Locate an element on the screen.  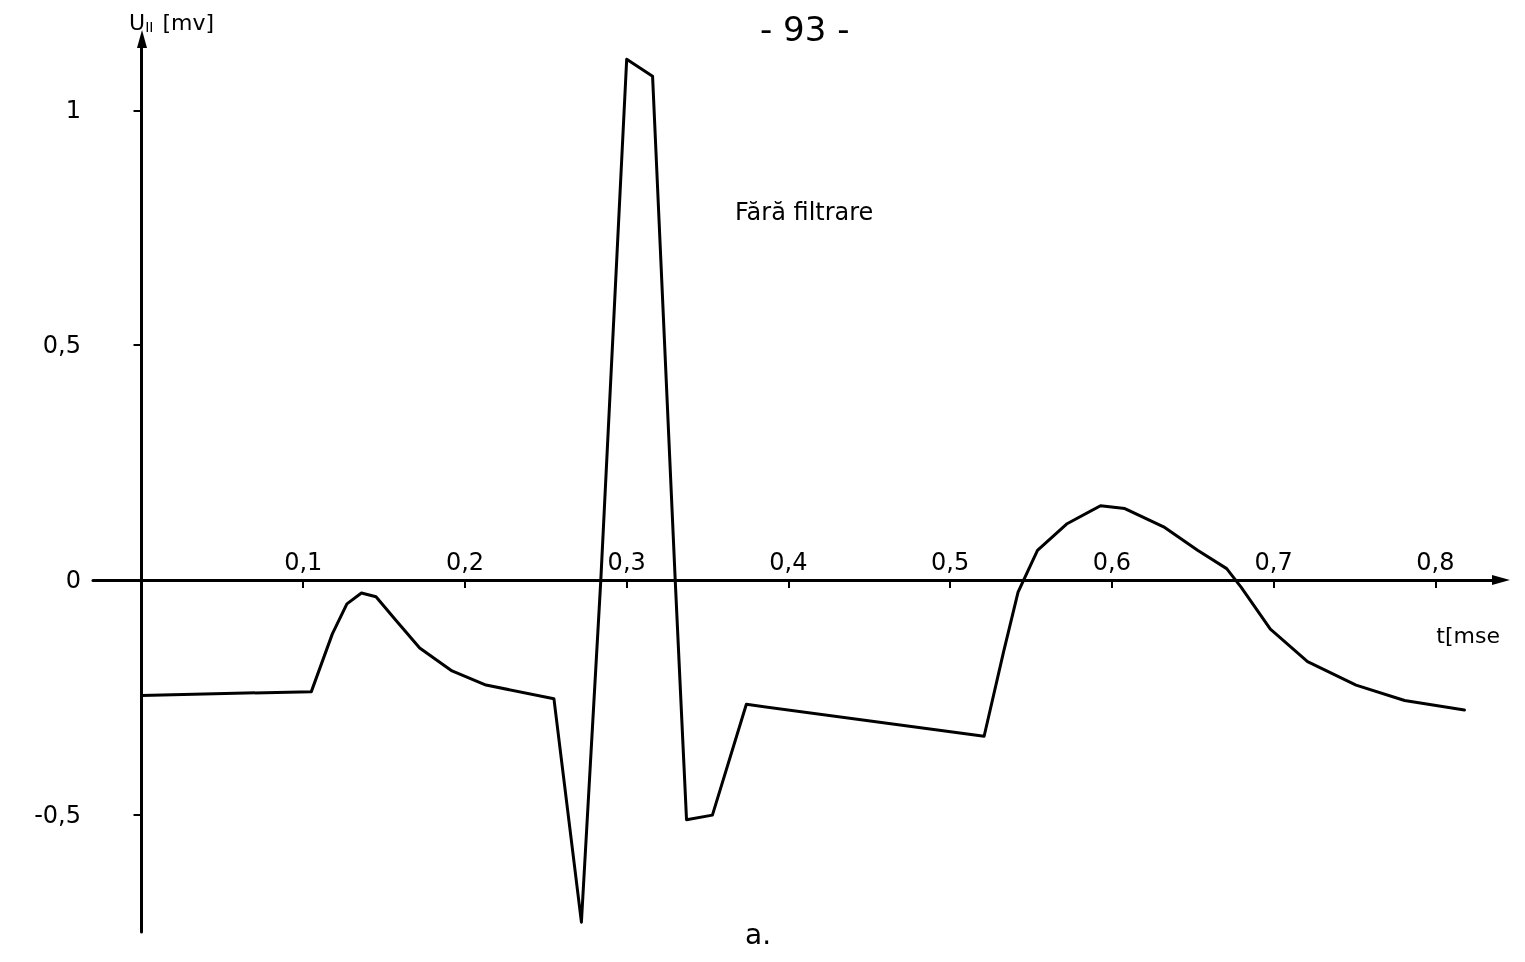
y-tick-label: -0,5 is located at coordinates (57, 814).